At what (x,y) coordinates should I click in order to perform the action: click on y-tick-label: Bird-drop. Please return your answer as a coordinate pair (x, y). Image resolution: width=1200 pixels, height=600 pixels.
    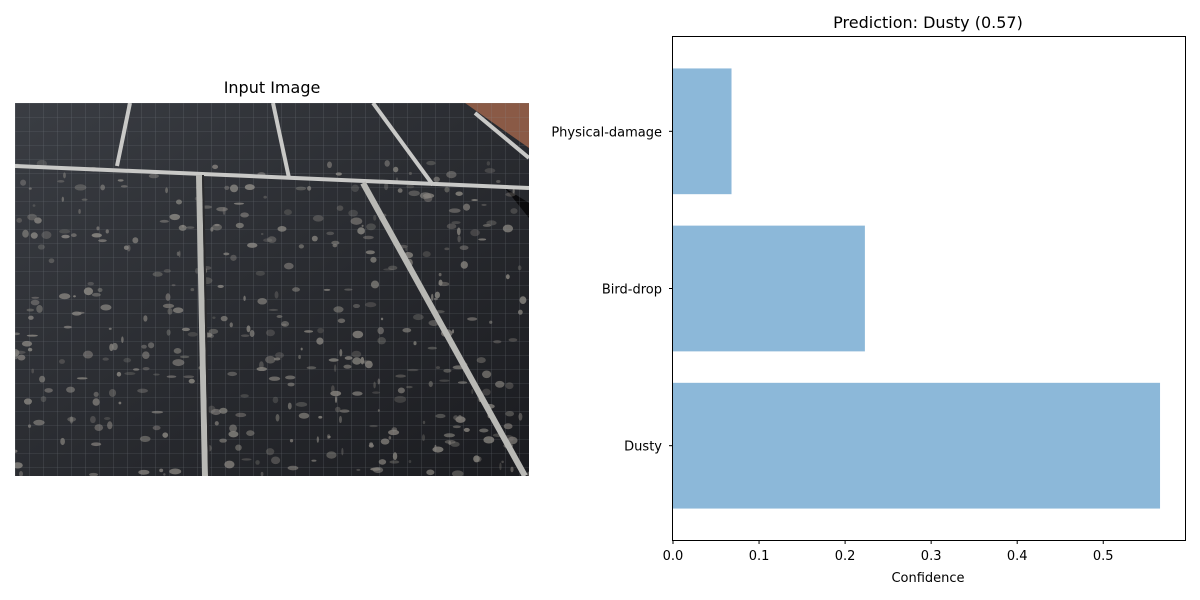
    Looking at the image, I should click on (632, 290).